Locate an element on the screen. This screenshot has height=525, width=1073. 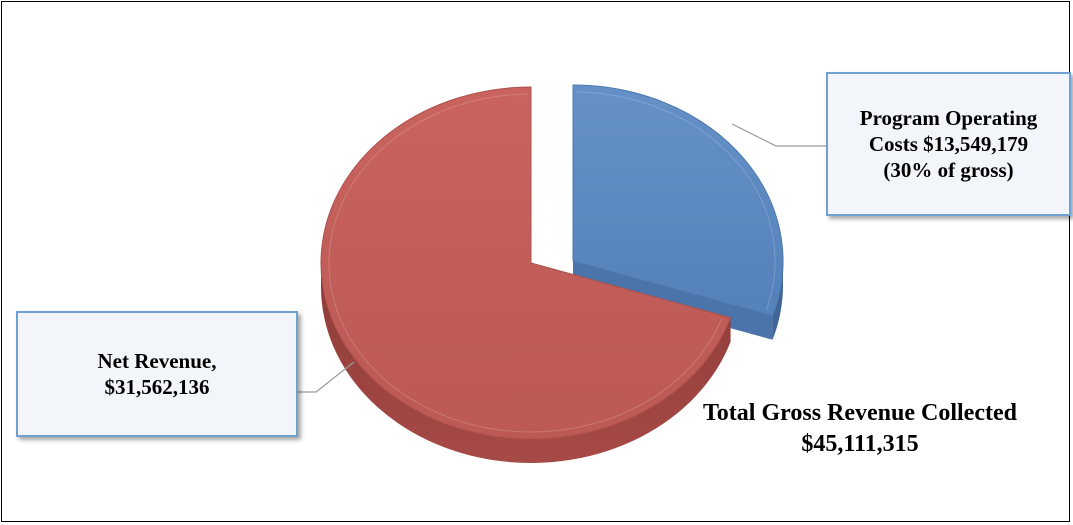
total-revenue-value: $45,111,315 is located at coordinates (860, 444).